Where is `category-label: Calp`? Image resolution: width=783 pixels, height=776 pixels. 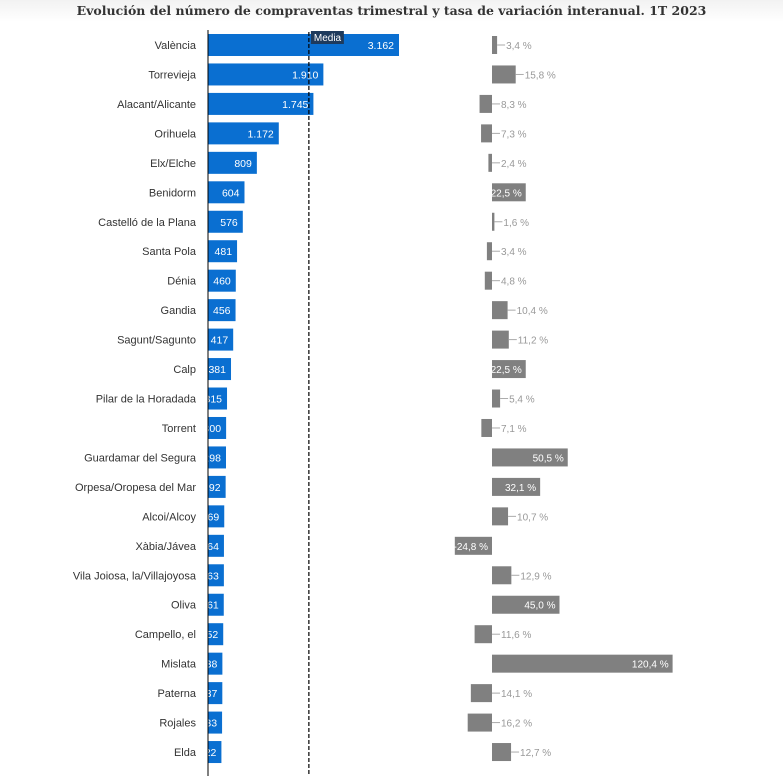 category-label: Calp is located at coordinates (184, 370).